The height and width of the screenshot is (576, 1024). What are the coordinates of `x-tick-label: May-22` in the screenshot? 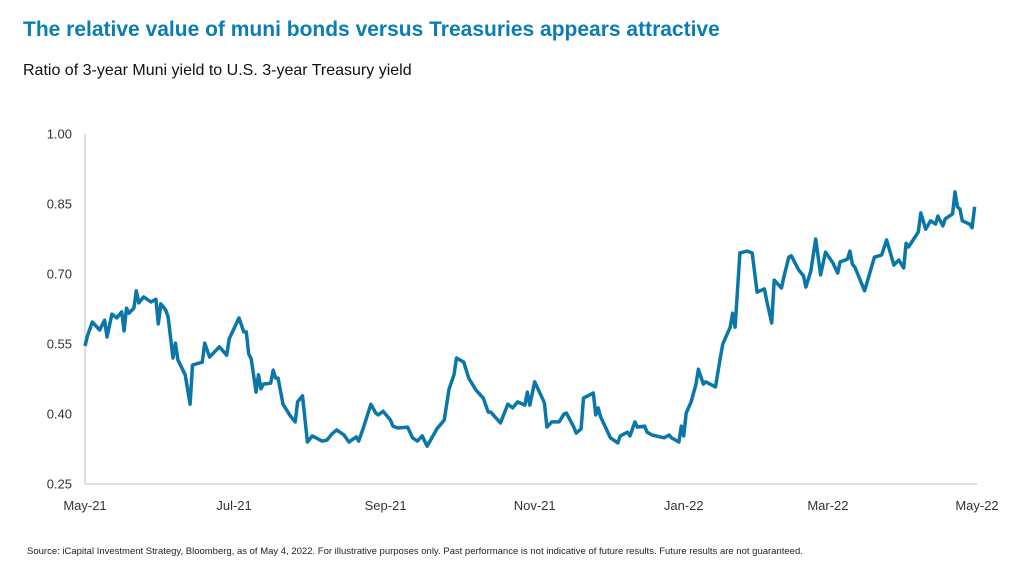 It's located at (976, 505).